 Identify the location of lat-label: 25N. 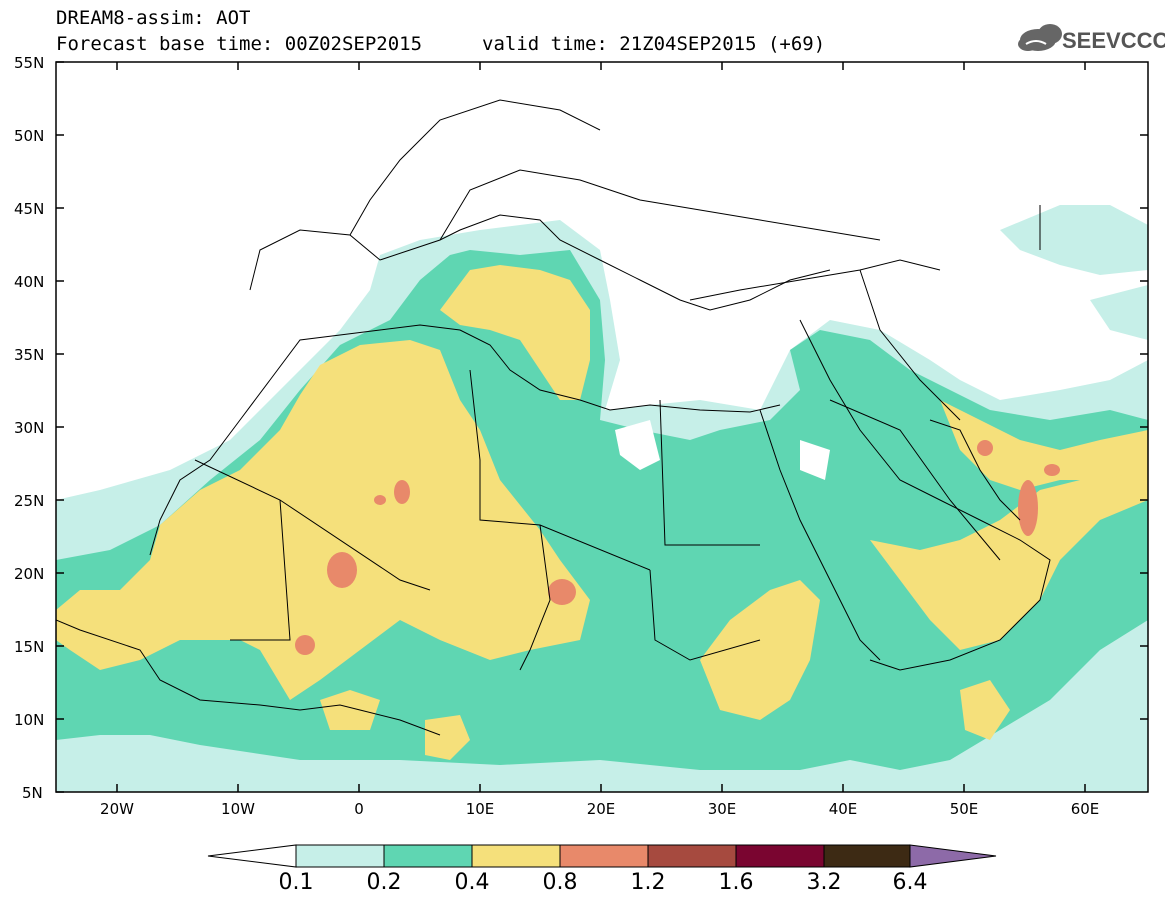
(29, 501).